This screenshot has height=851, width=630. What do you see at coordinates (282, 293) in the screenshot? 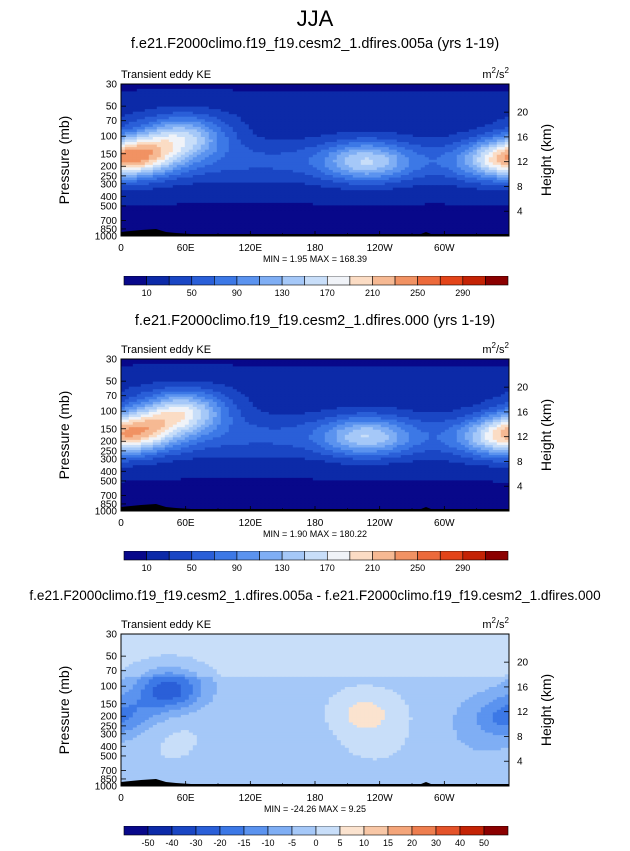
I see `colorbar-label: 130` at bounding box center [282, 293].